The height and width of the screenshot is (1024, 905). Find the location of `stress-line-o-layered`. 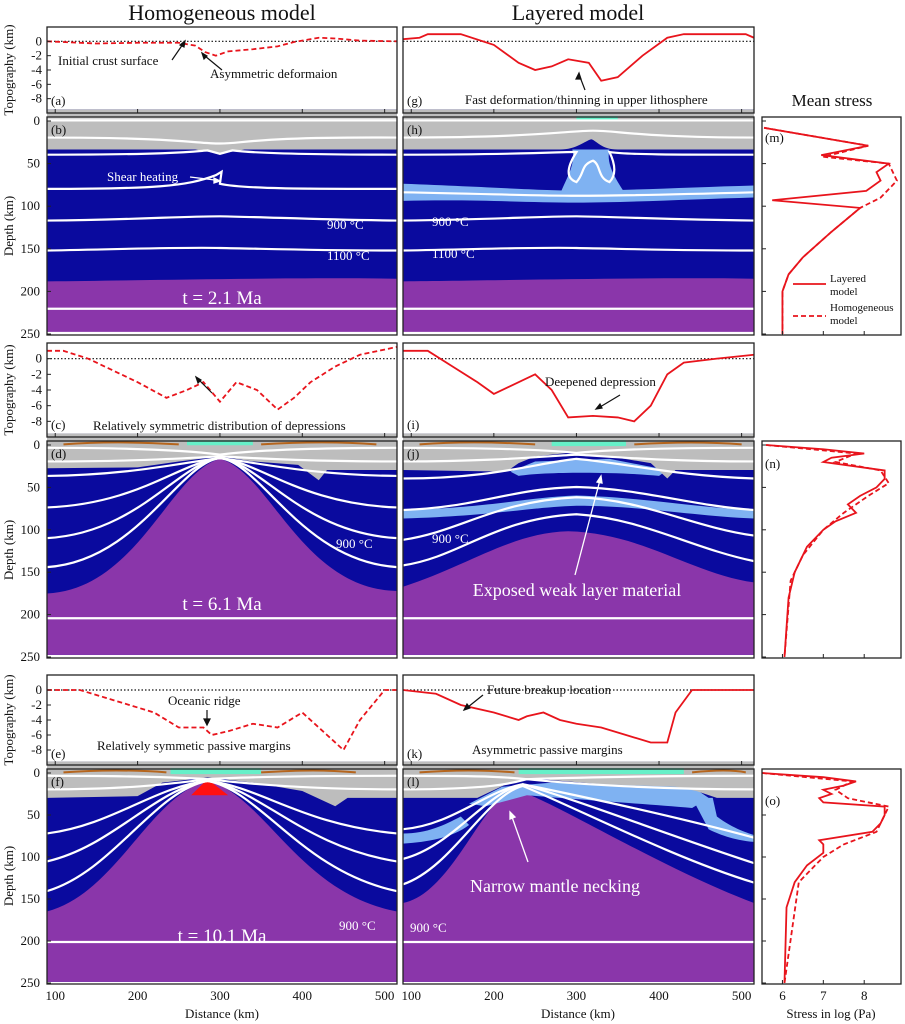

stress-line-o-layered is located at coordinates (823, 878).